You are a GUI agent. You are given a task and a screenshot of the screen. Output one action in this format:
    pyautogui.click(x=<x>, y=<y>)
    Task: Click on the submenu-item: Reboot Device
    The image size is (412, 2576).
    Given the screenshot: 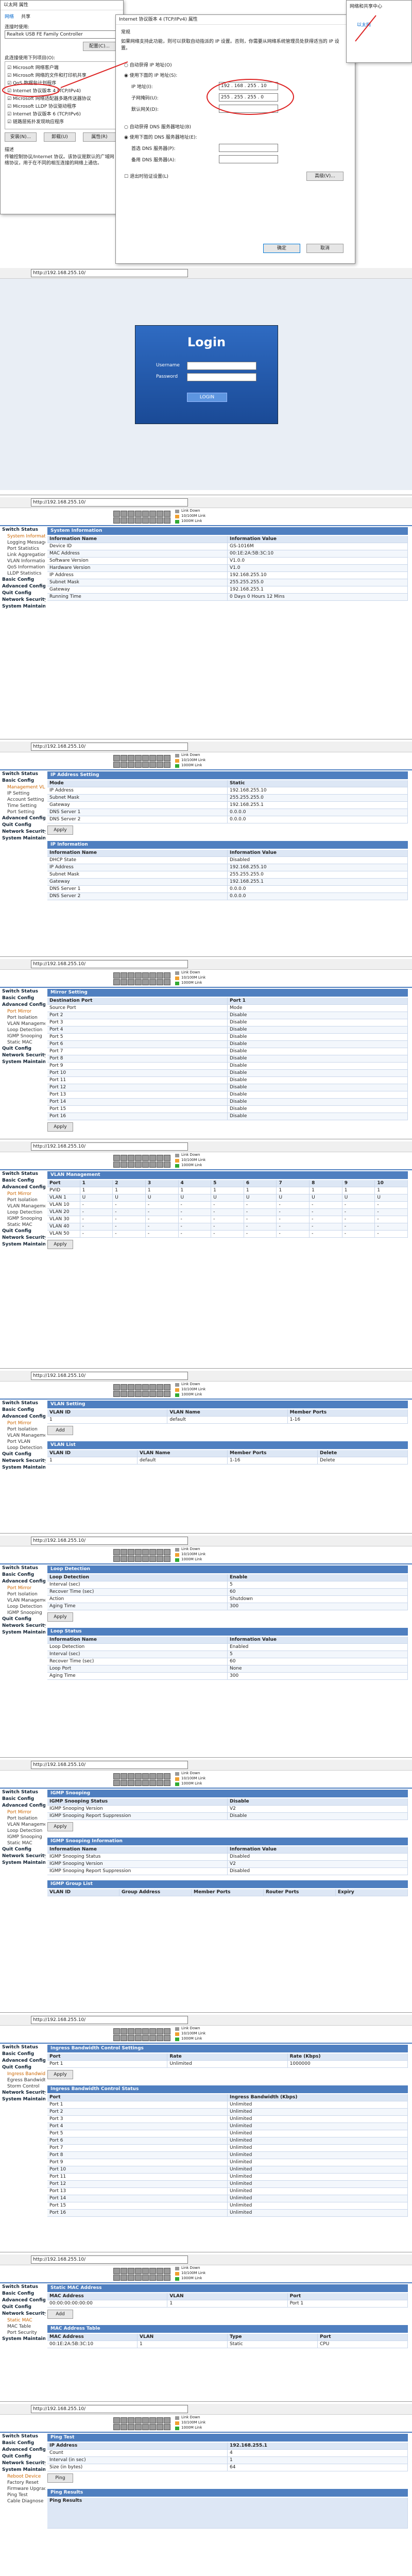 What is the action you would take?
    pyautogui.click(x=24, y=2476)
    